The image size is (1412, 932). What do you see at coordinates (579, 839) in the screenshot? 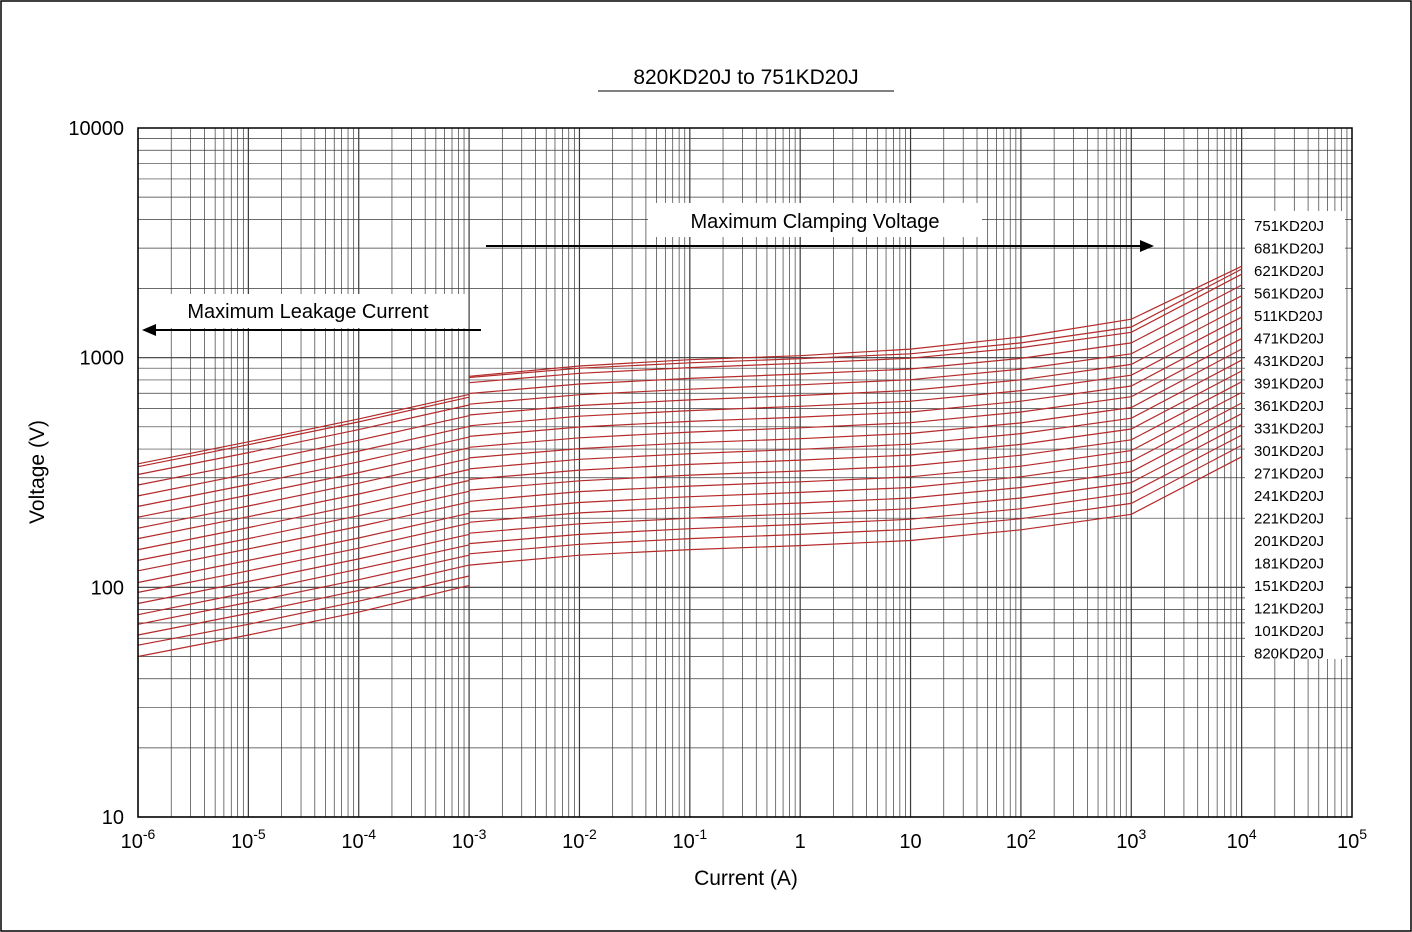
I see `x-tick-label: 10⁻²` at bounding box center [579, 839].